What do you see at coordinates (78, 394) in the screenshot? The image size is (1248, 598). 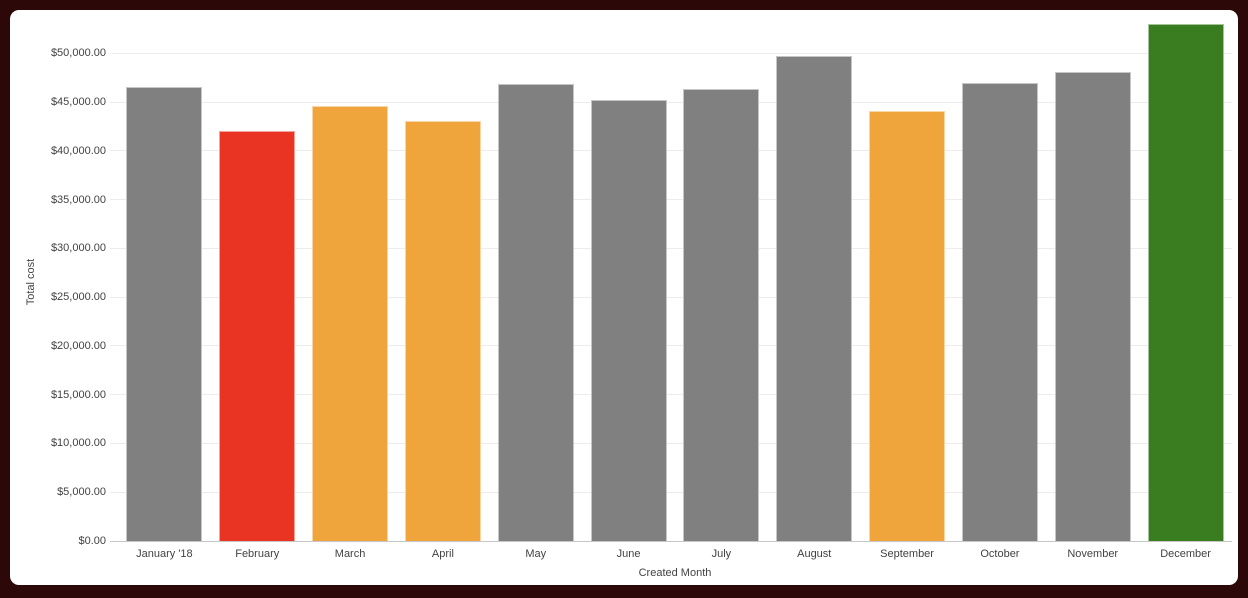 I see `y-tick-label: $15,000.00` at bounding box center [78, 394].